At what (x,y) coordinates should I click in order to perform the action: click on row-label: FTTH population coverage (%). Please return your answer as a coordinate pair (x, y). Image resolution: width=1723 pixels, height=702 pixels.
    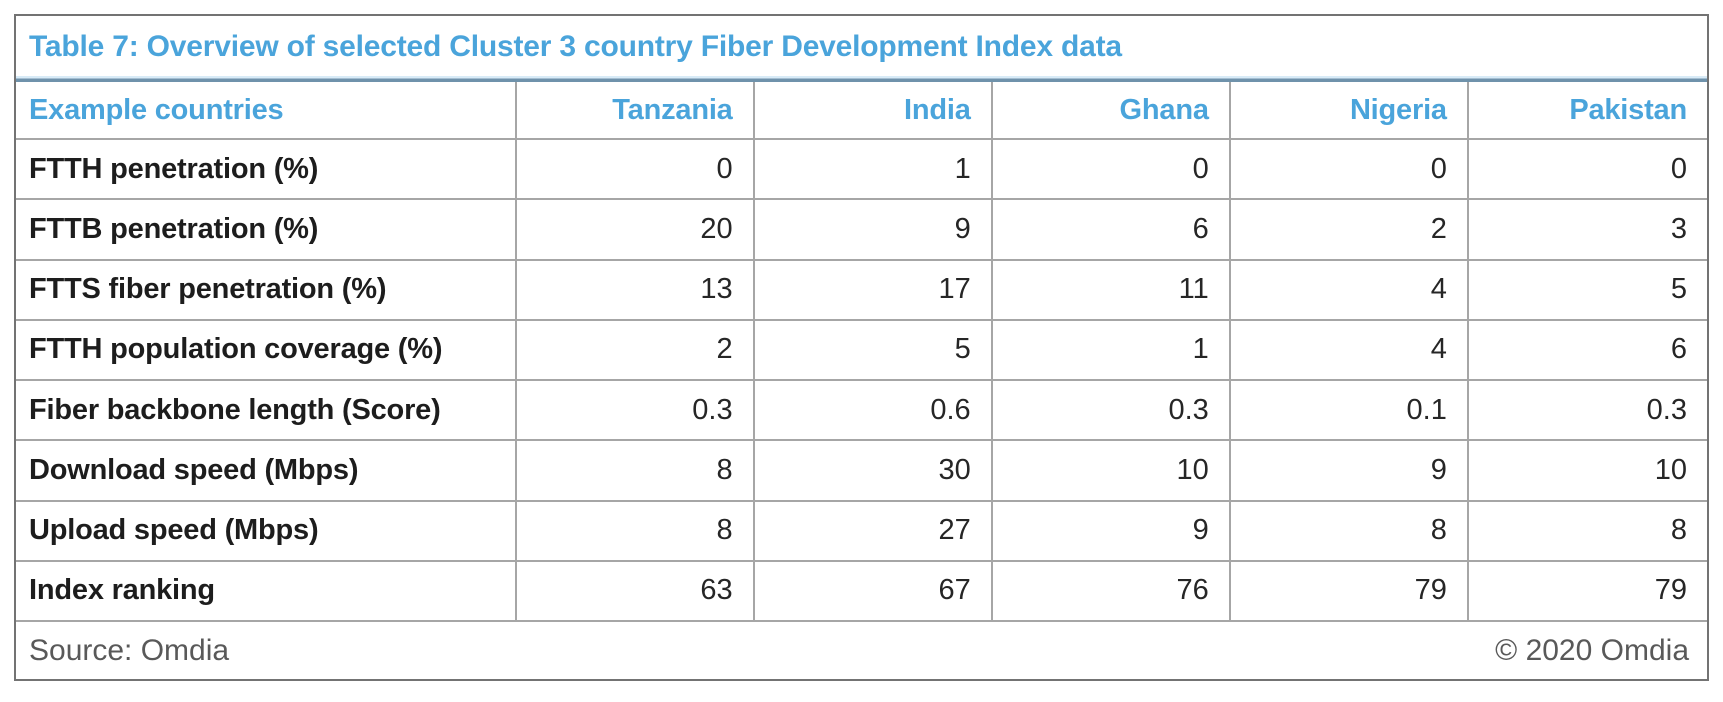
    Looking at the image, I should click on (266, 350).